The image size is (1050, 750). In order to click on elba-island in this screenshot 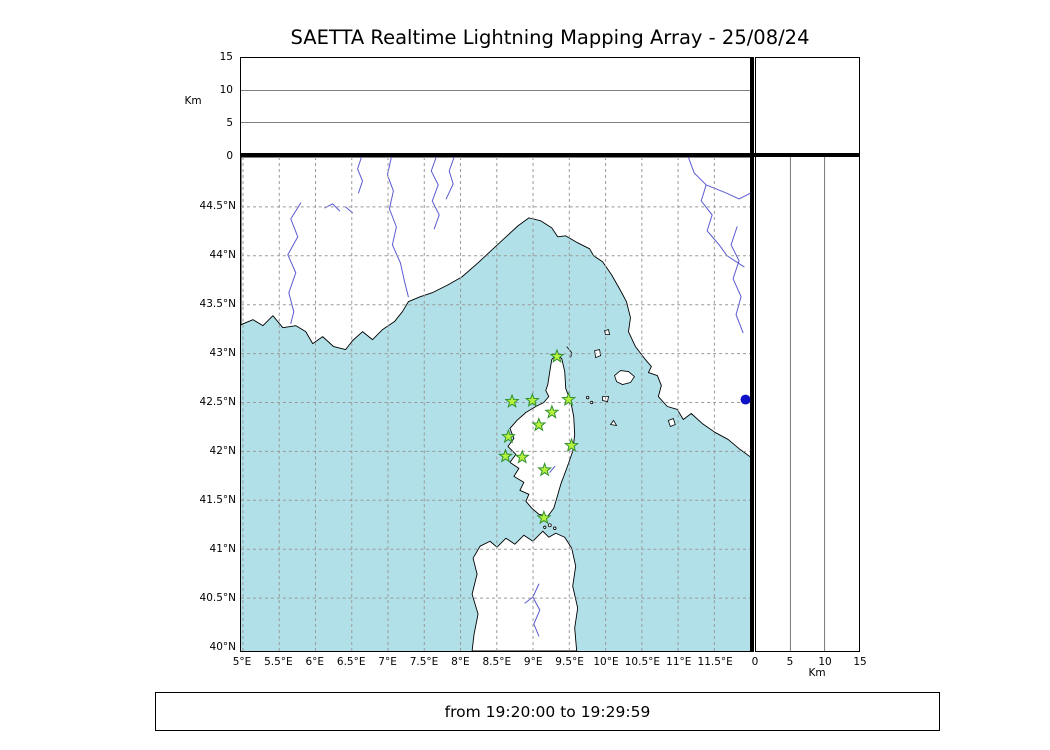, I will do `click(624, 377)`.